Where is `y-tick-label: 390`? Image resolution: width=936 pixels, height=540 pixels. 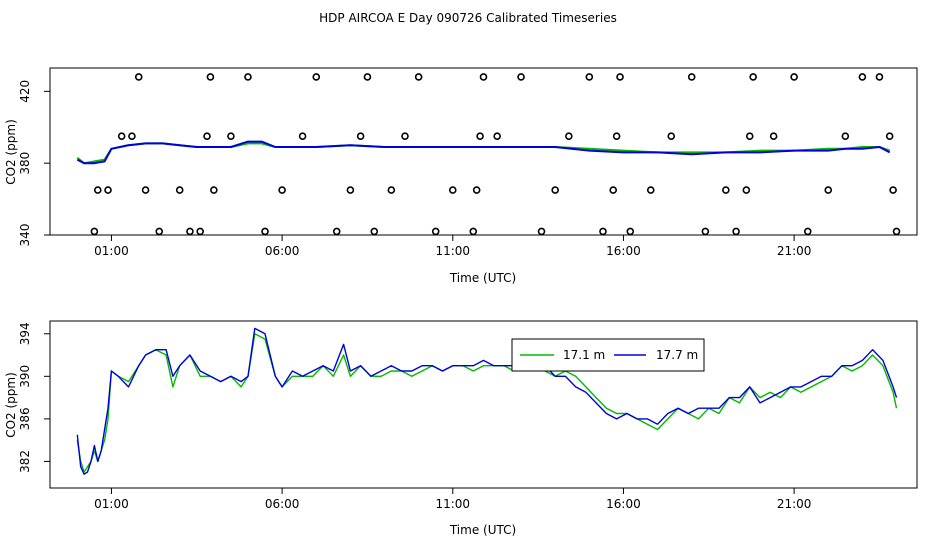
y-tick-label: 390 is located at coordinates (25, 376).